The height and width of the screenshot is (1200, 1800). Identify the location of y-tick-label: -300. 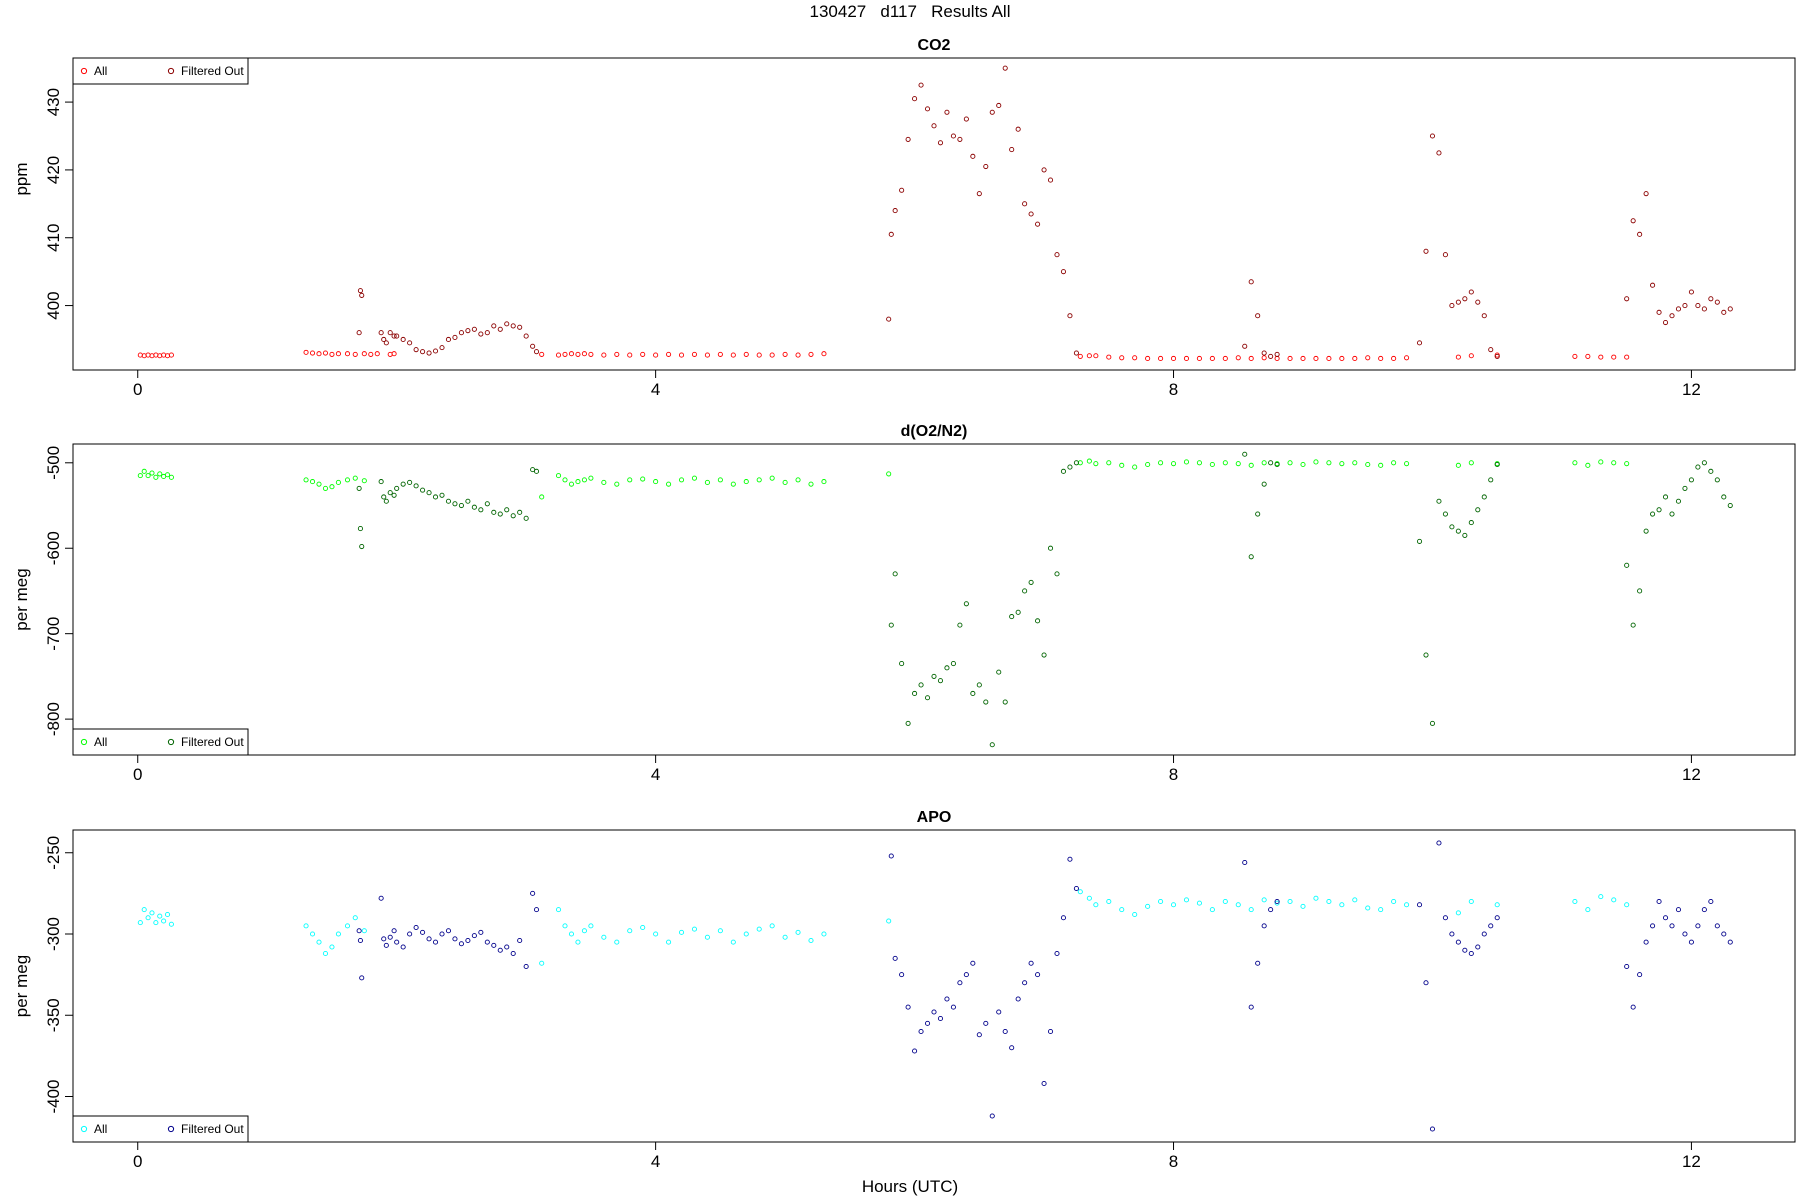
(53, 934).